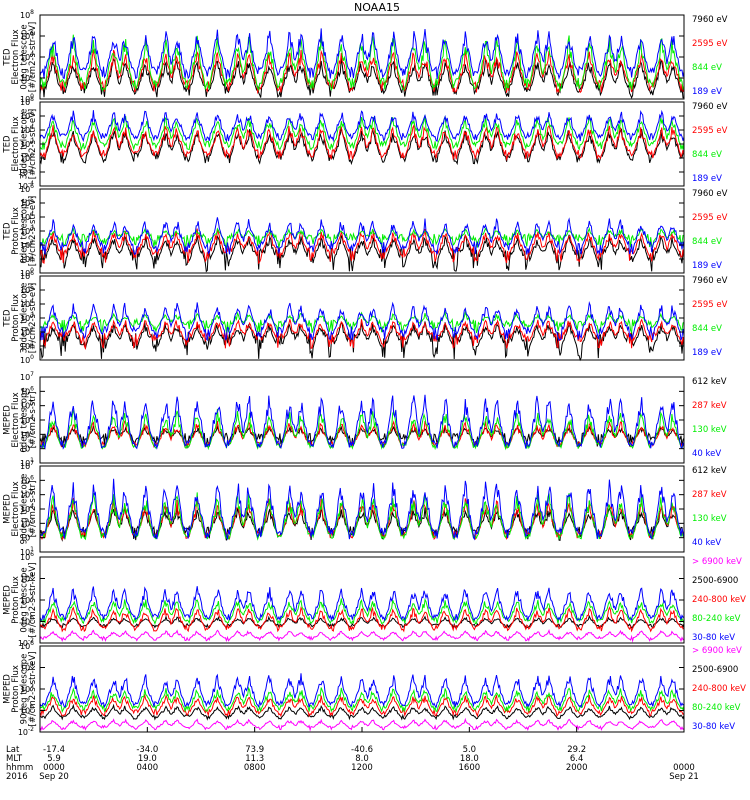  What do you see at coordinates (716, 708) in the screenshot?
I see `legend-entry: 80-240 keV` at bounding box center [716, 708].